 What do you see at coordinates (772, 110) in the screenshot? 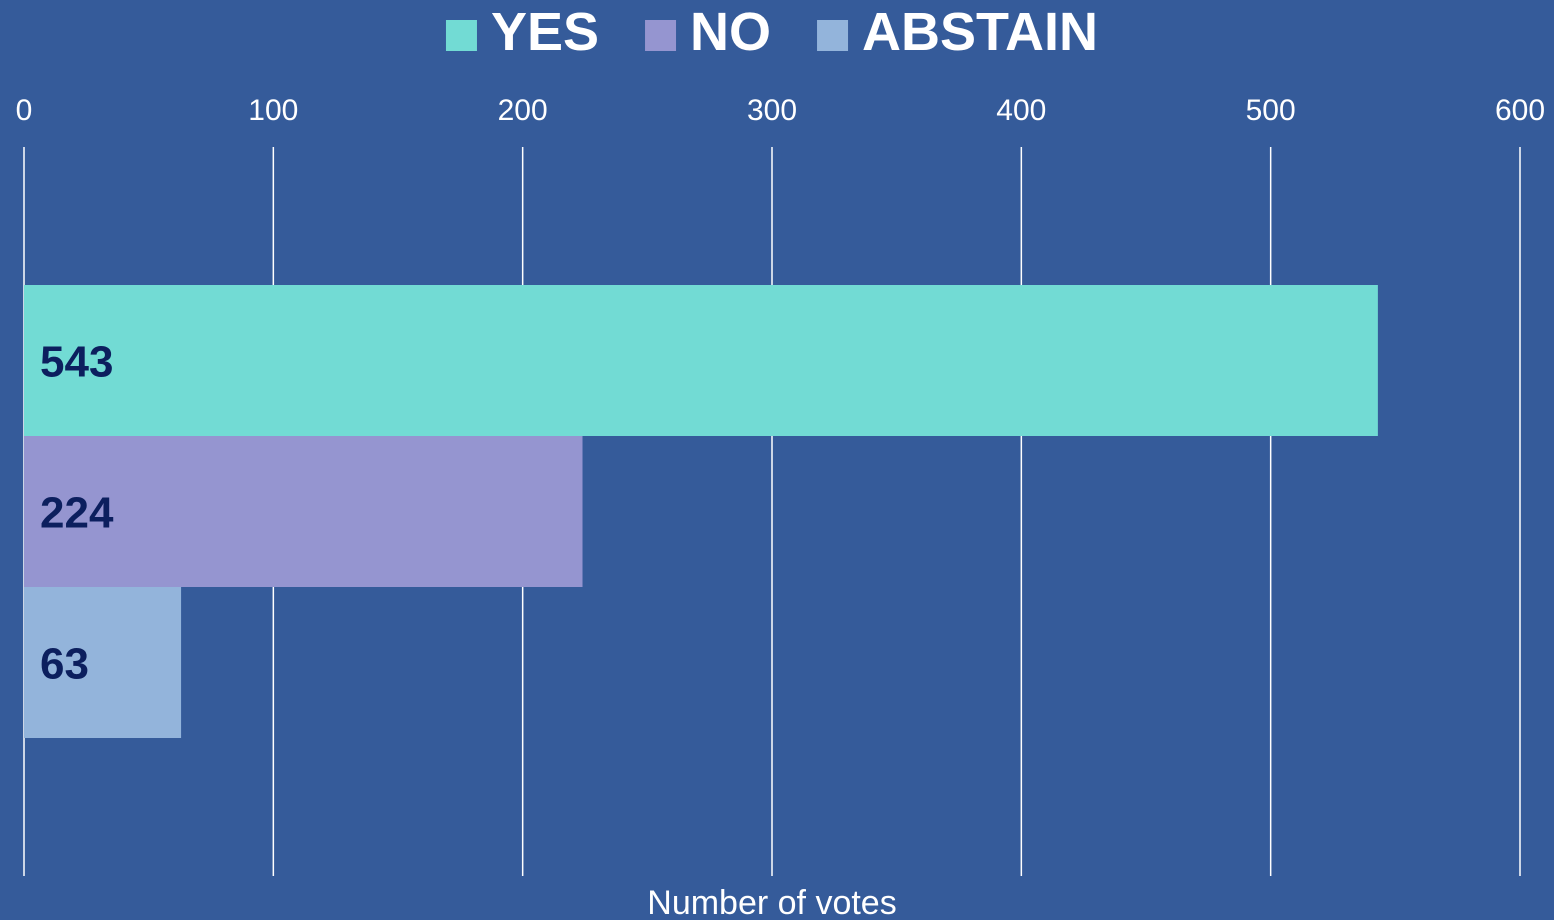
I see `x-tick-label-300: 300` at bounding box center [772, 110].